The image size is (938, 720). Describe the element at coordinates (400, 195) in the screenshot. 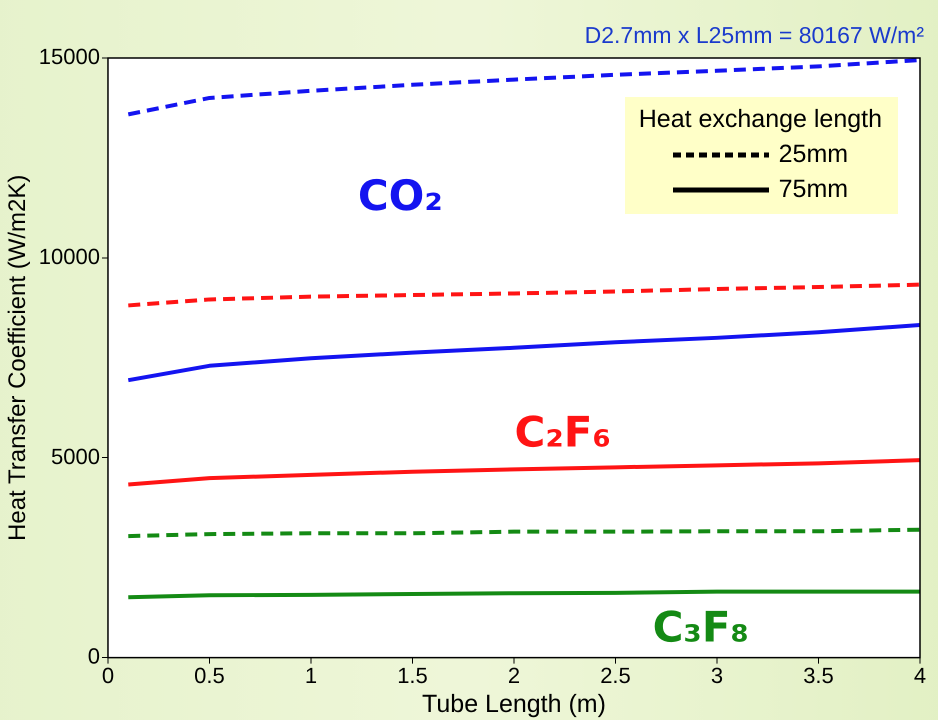

I see `series-label: CO₂` at that location.